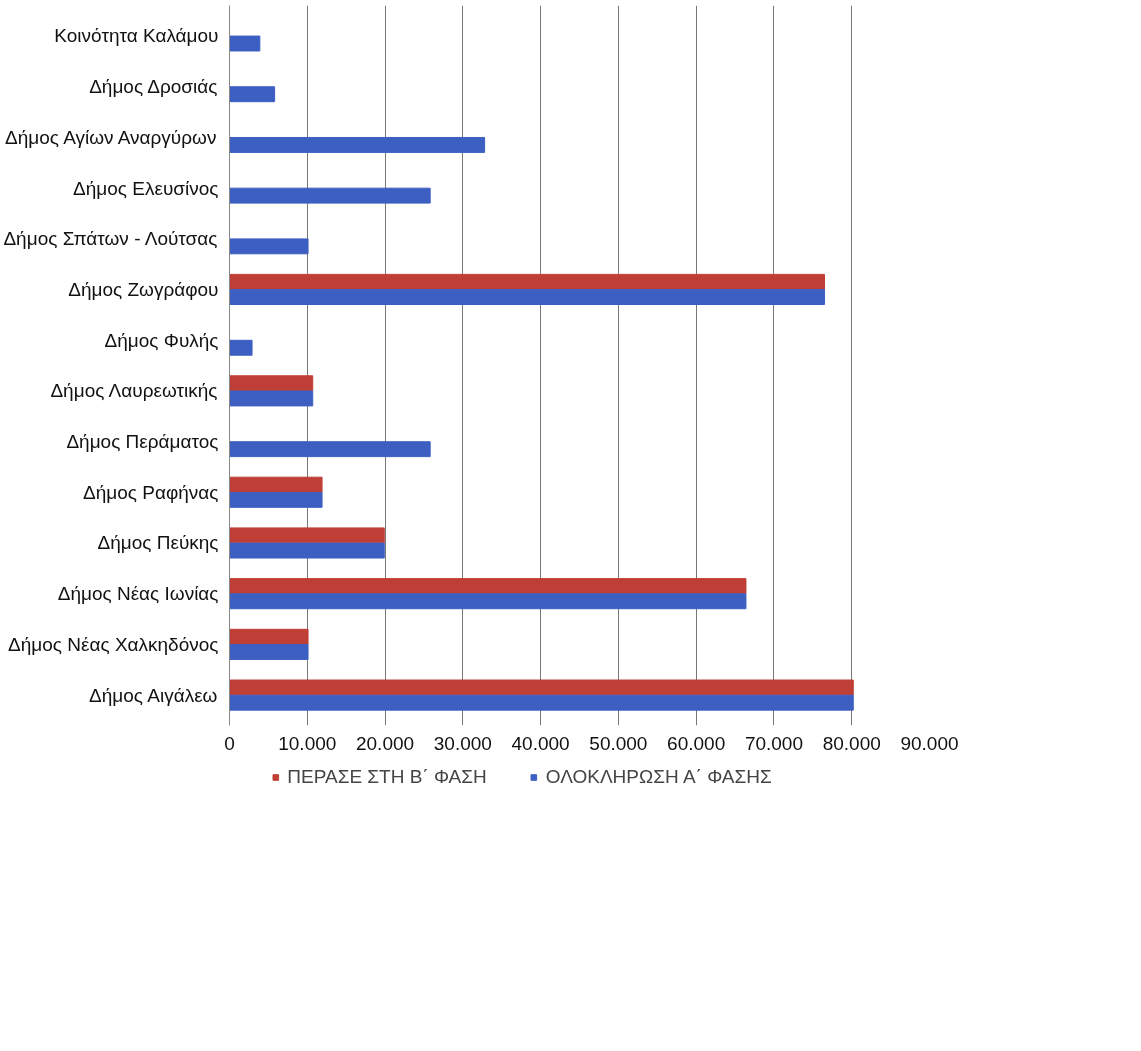 The width and height of the screenshot is (1141, 1051). I want to click on legend-label: ΠΕΡΑΣΕ ΣΤΗ Β΄ ΦΑΣΗ, so click(387, 777).